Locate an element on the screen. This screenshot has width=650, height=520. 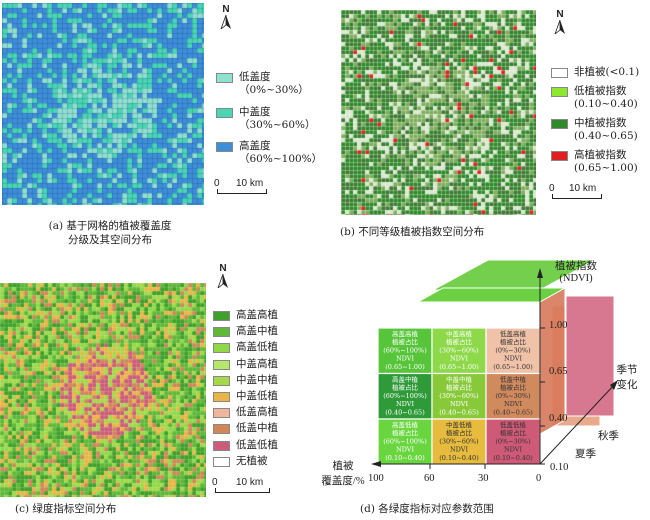
x-tick: 100 is located at coordinates (376, 478).